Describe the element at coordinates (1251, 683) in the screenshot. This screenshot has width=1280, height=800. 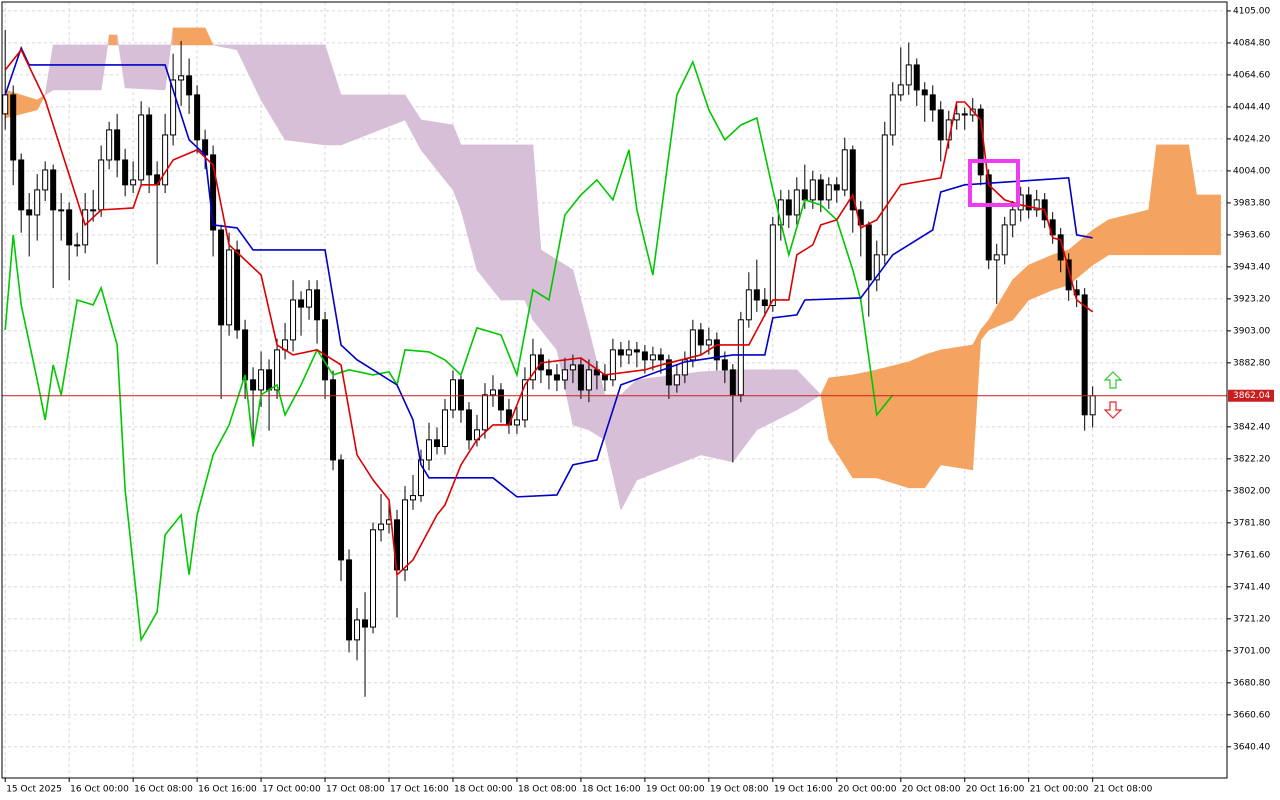
I see `y-tick-label: 3680.80` at that location.